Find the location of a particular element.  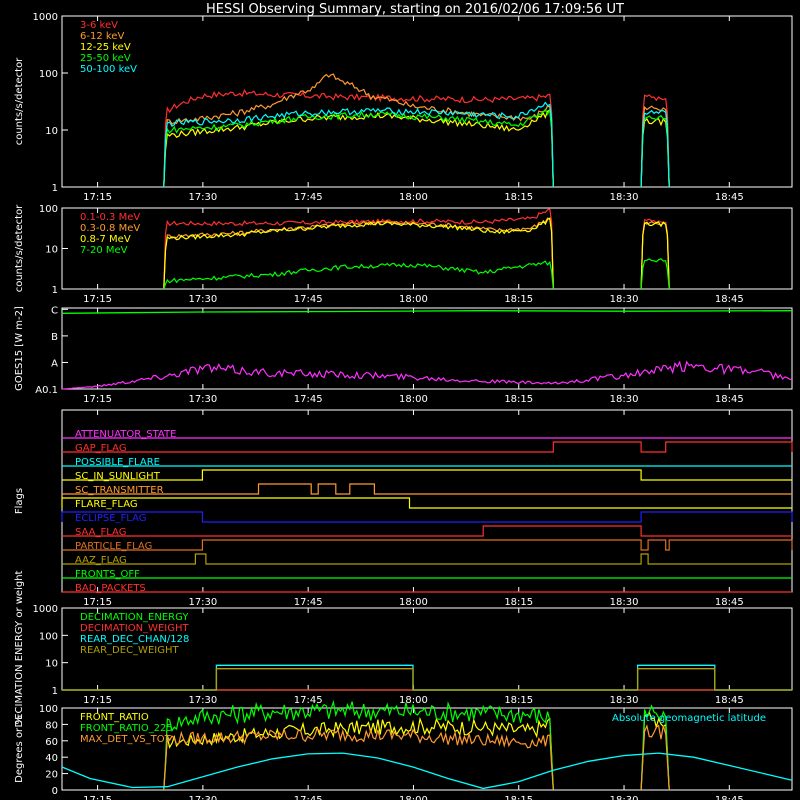

y-tick-label: A0.1 is located at coordinates (46, 390).